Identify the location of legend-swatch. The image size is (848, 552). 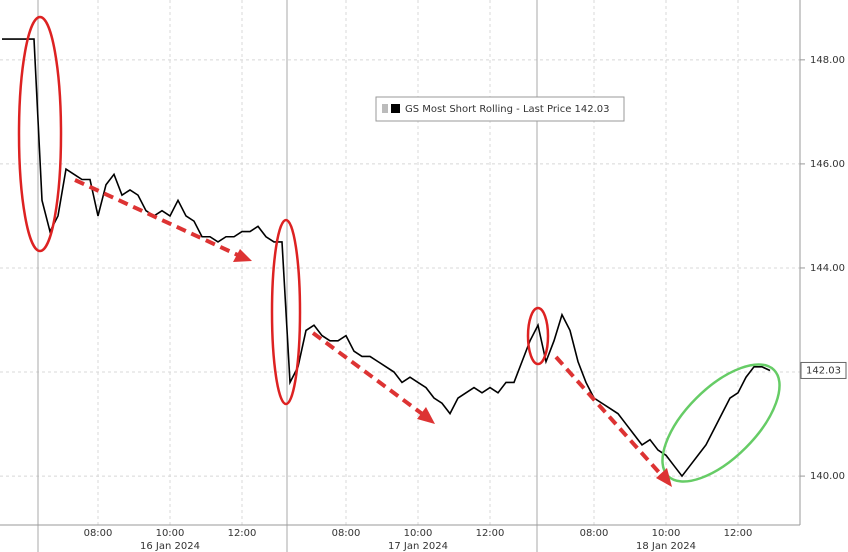
(395, 108).